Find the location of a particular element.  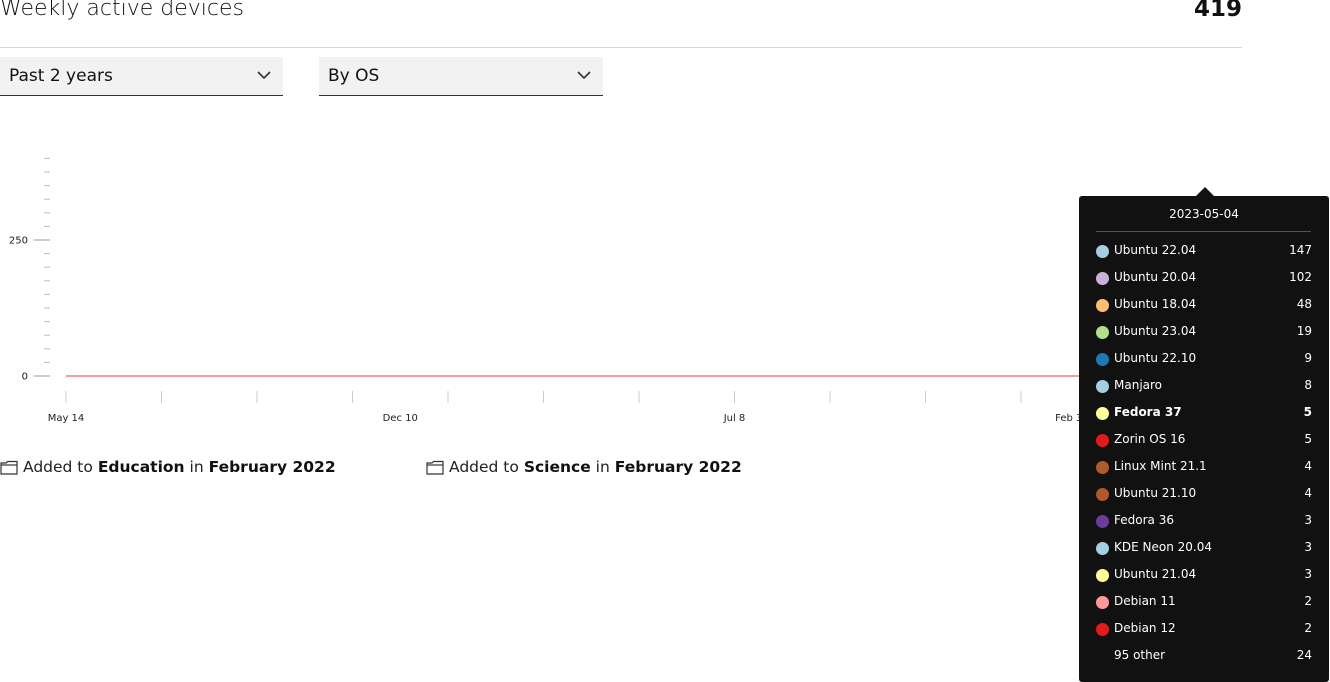

y-axis: 0 250 is located at coordinates (29, 270).